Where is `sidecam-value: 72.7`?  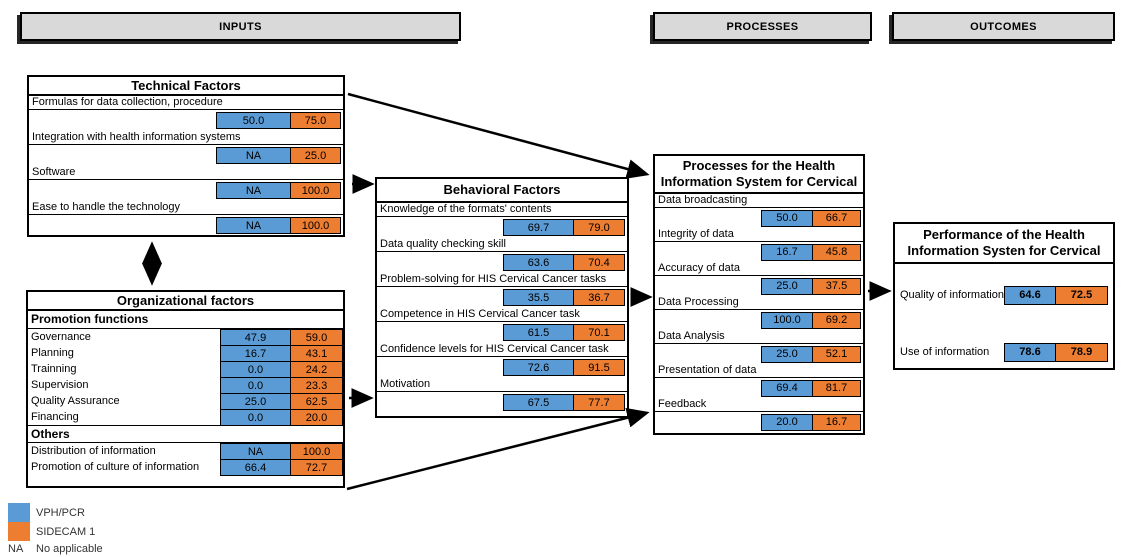
sidecam-value: 72.7 is located at coordinates (316, 467).